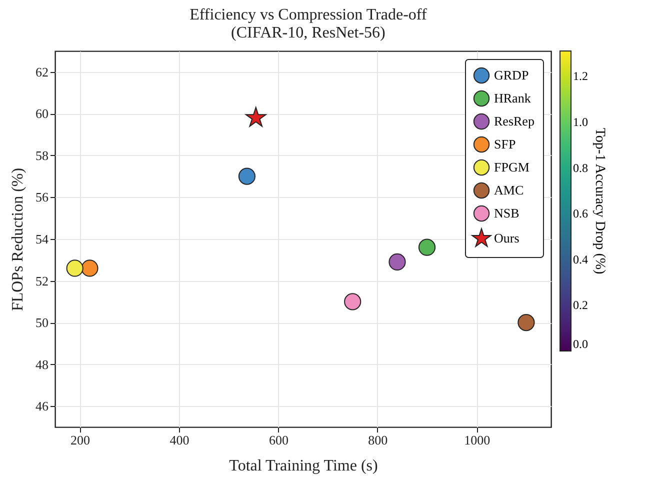 This screenshot has width=647, height=498. Describe the element at coordinates (505, 144) in the screenshot. I see `legend-label: SFP` at that location.